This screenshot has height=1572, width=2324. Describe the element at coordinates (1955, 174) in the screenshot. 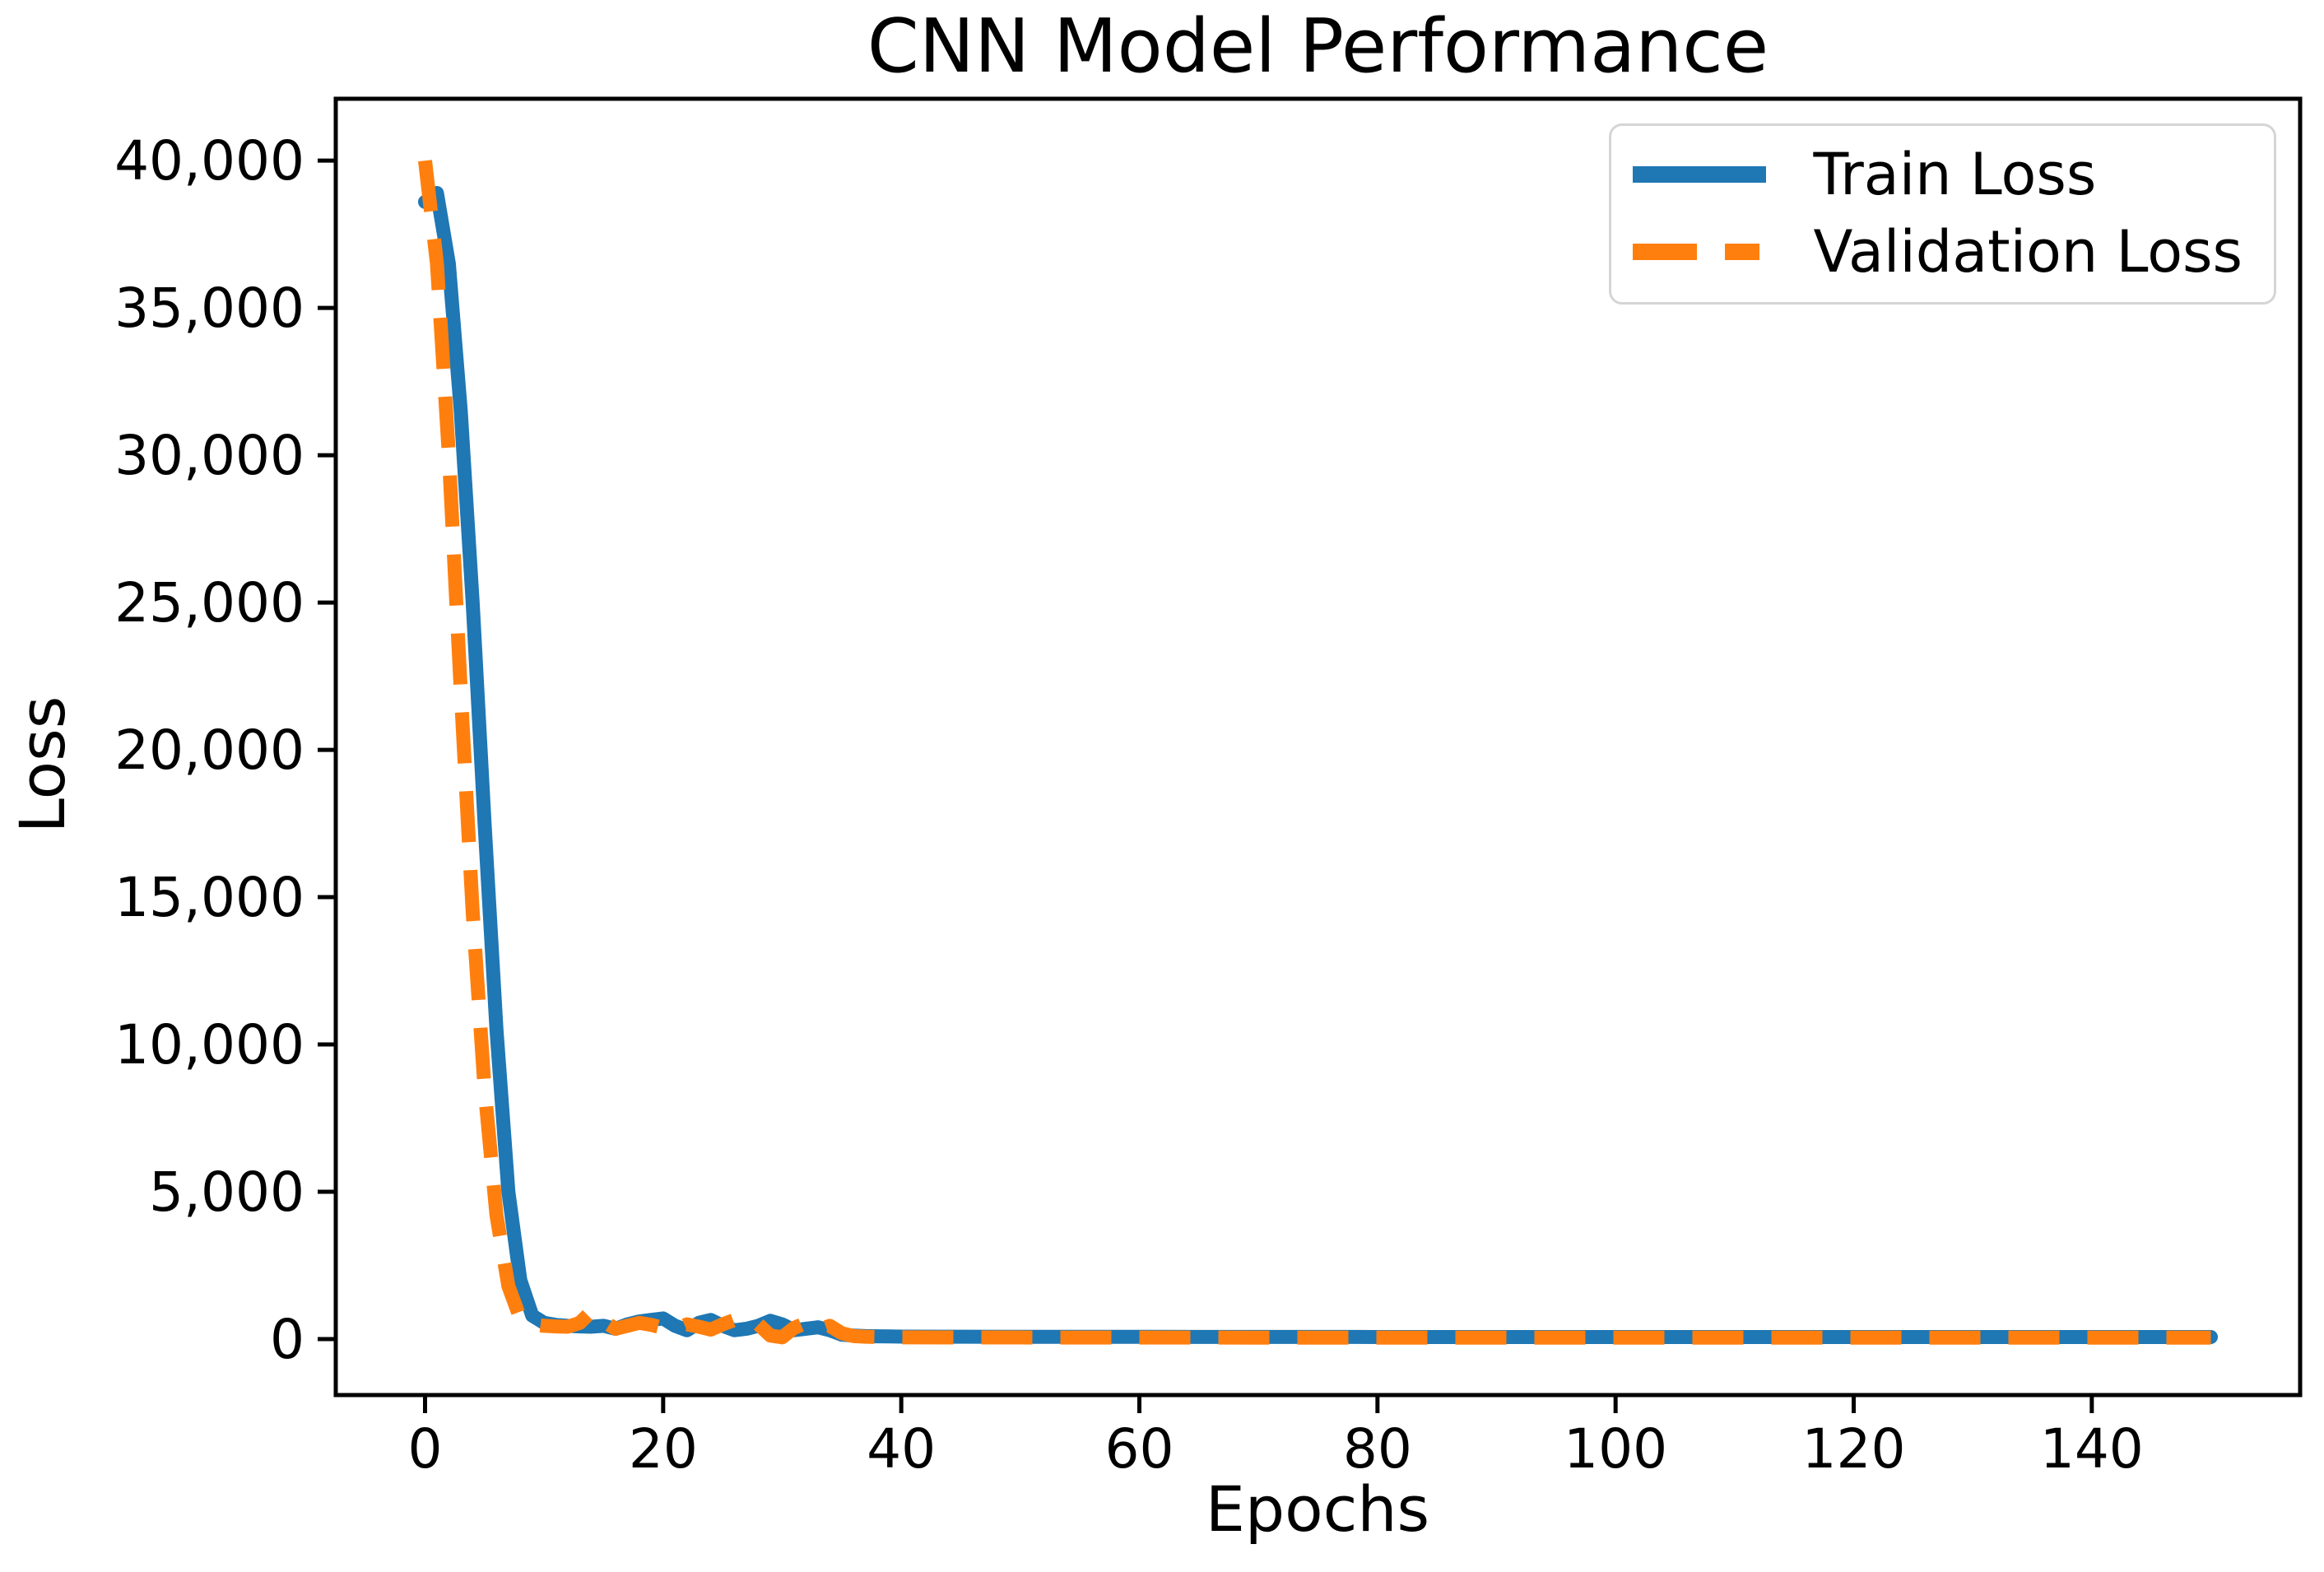

I see `legend-label-train-loss: Train Loss` at that location.